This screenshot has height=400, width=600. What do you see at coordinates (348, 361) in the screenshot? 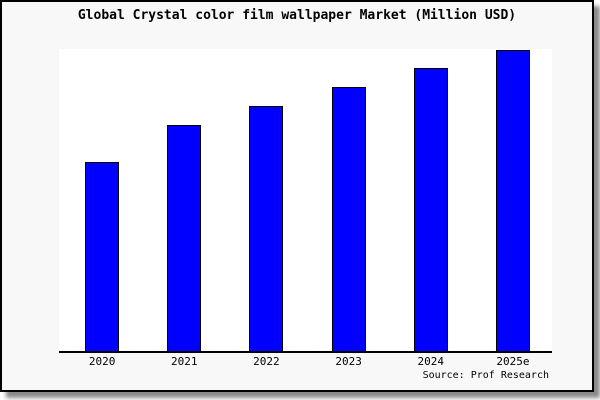
I see `x-tick-label-2023: 2023` at bounding box center [348, 361].